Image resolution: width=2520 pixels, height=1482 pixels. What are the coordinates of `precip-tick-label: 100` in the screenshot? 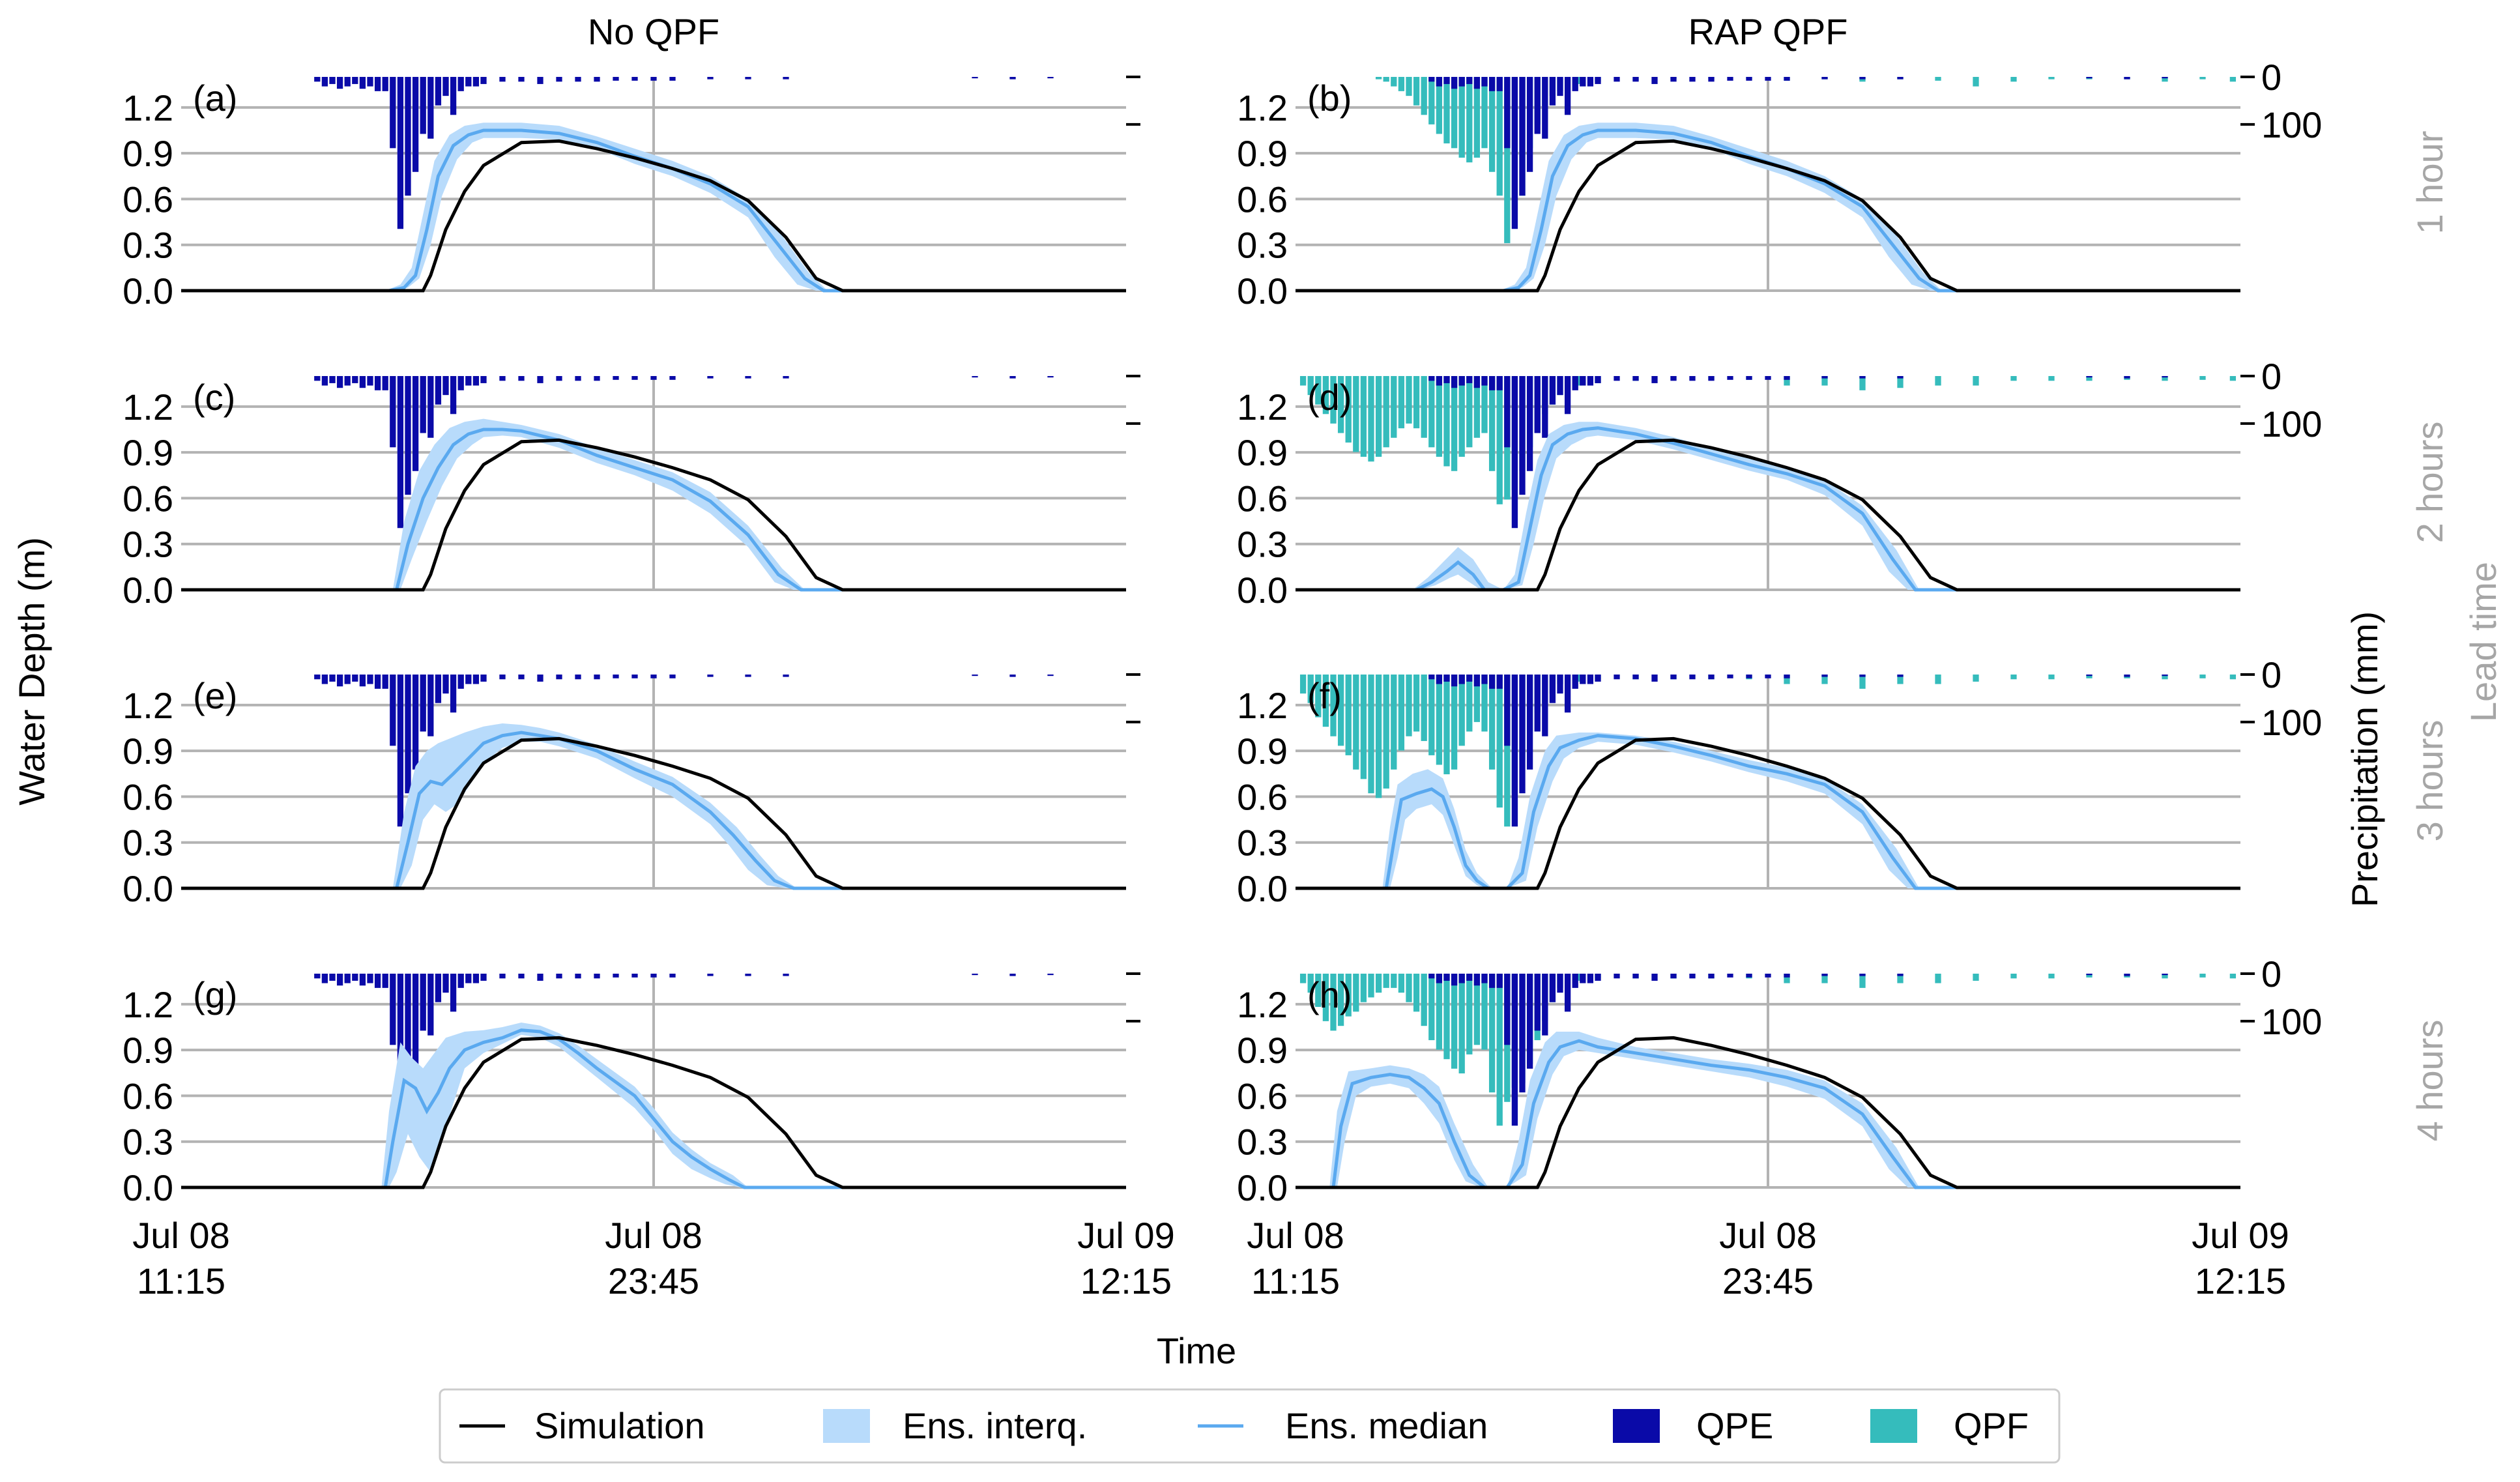 It's located at (2291, 124).